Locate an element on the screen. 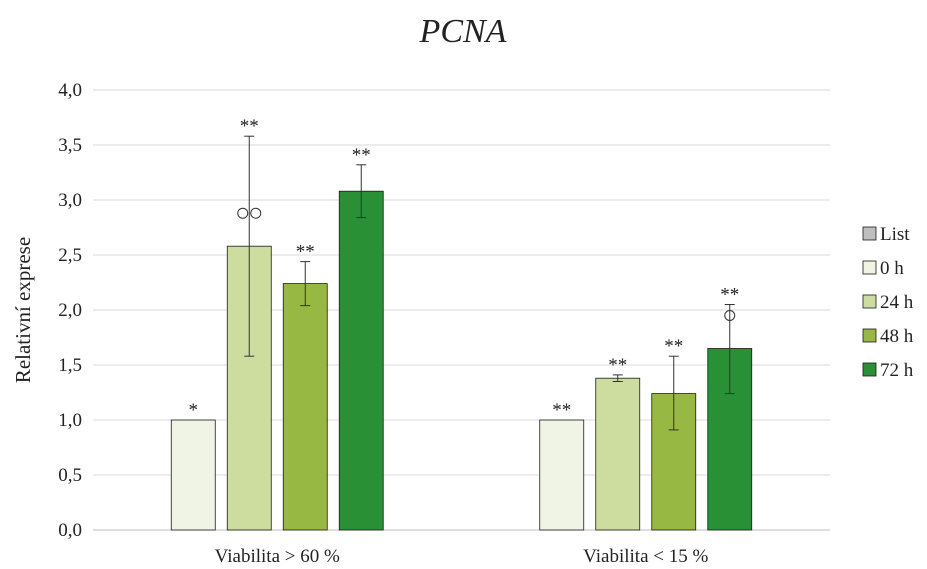  legend-label: 24 h is located at coordinates (897, 302).